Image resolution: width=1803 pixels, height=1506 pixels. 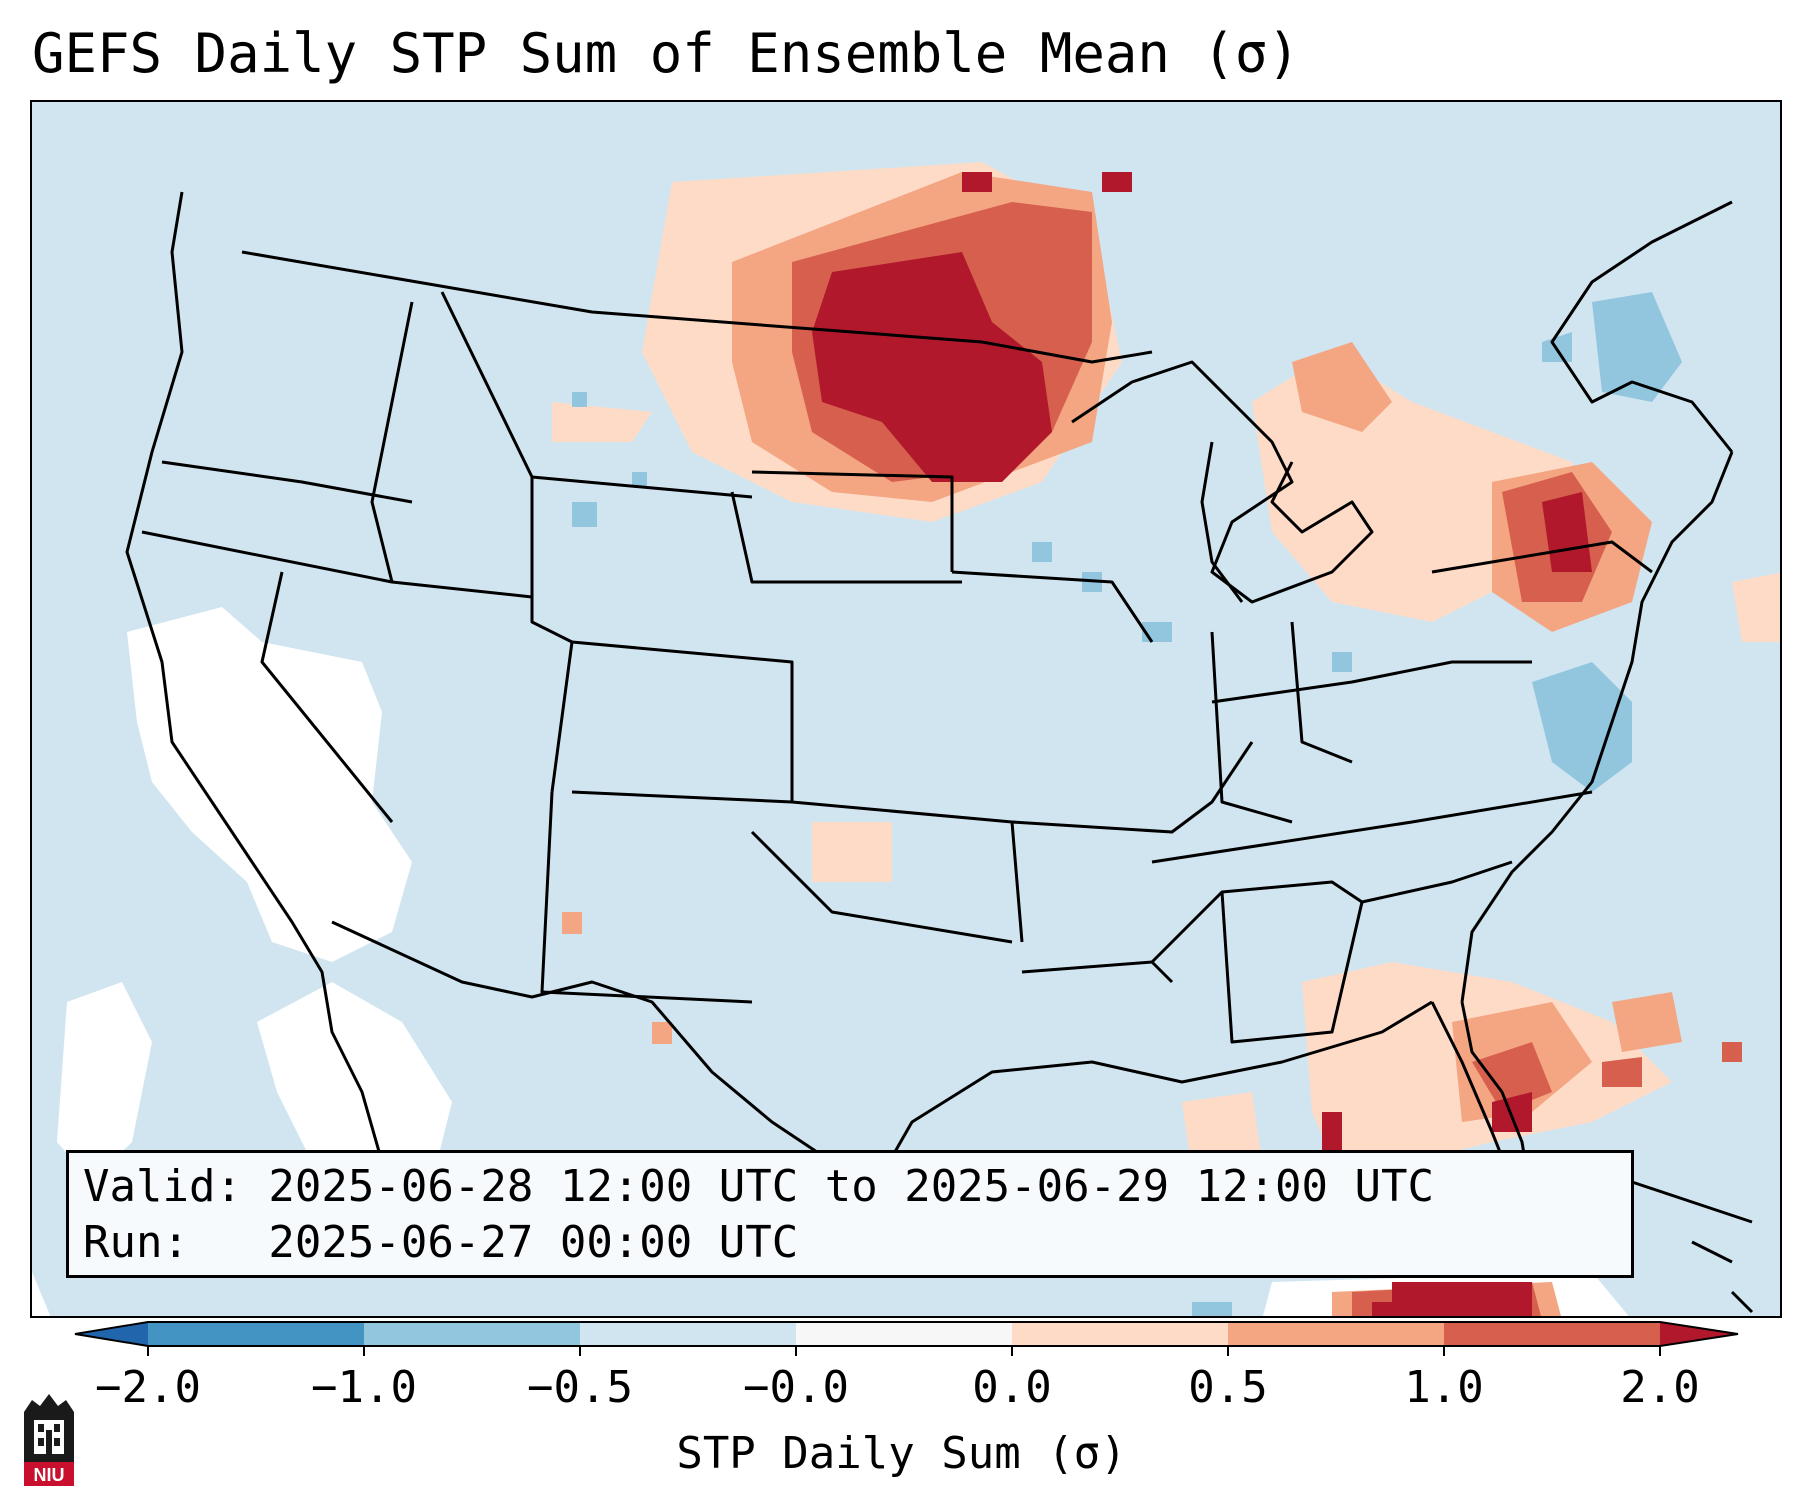 What do you see at coordinates (364, 1387) in the screenshot?
I see `colorbar-tick-label: −1.0` at bounding box center [364, 1387].